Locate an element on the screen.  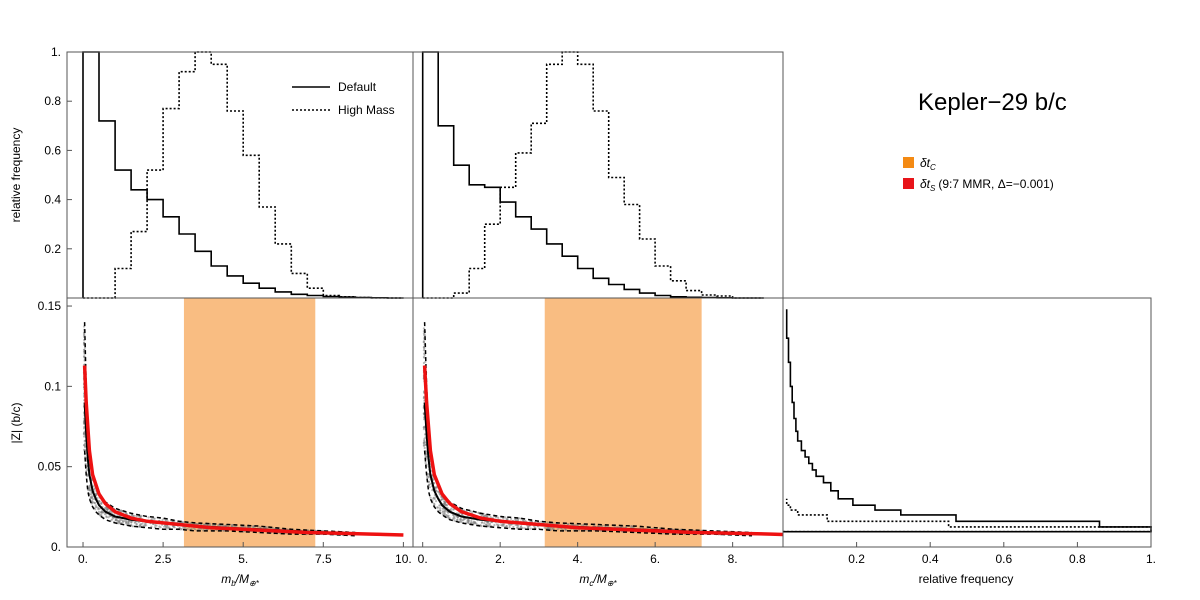
dtc-region-mc is located at coordinates (623, 422).